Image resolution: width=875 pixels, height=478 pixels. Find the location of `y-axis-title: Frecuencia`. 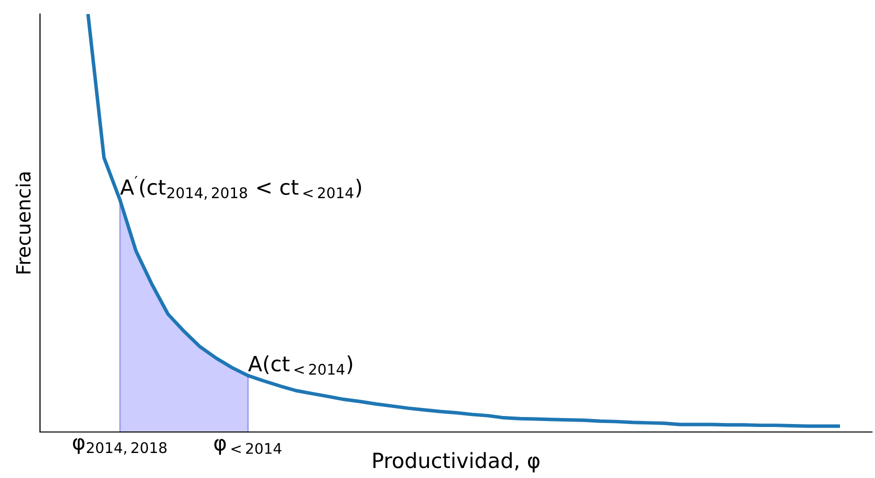

y-axis-title: Frecuencia is located at coordinates (23, 223).